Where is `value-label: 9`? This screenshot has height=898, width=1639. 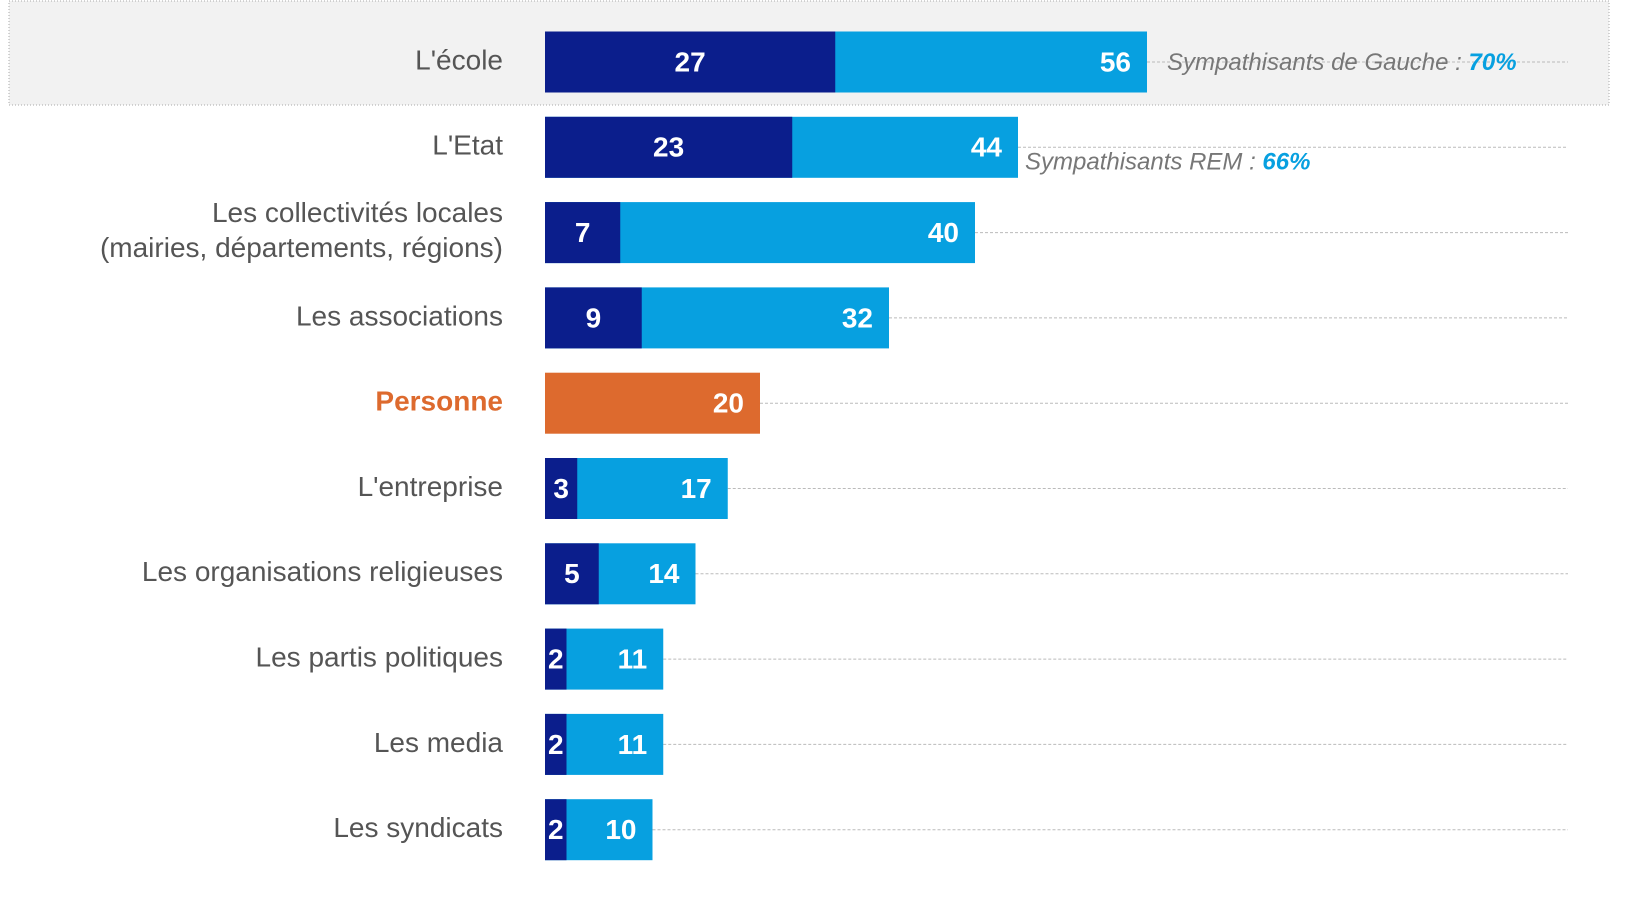 value-label: 9 is located at coordinates (594, 317).